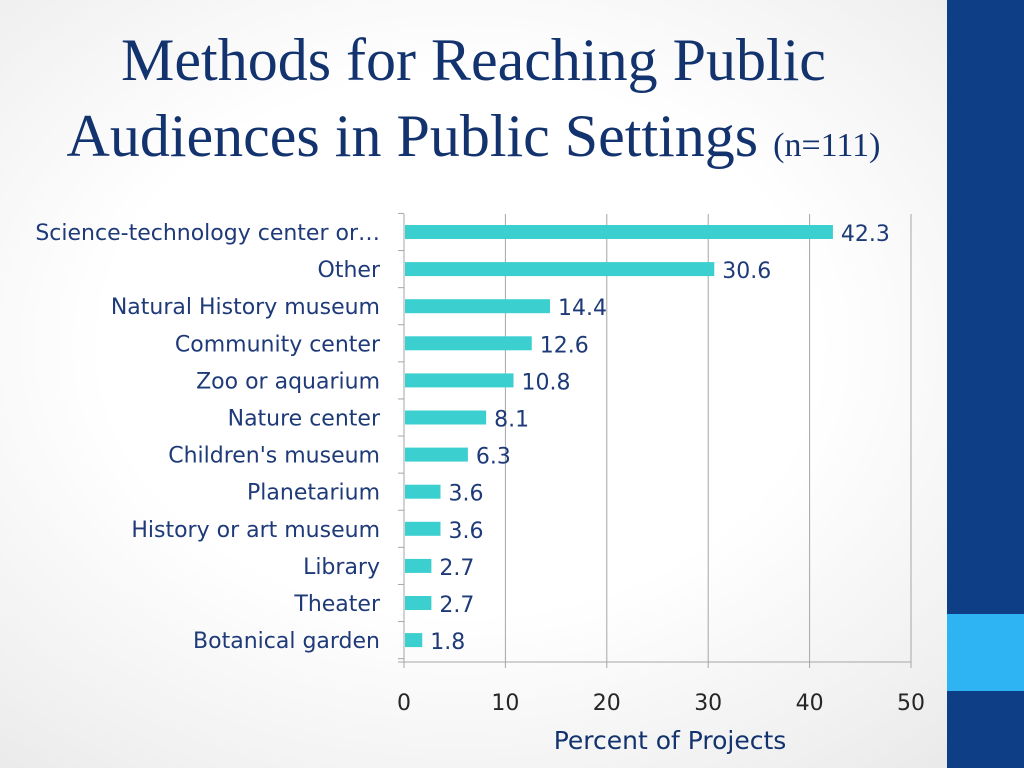 The image size is (1024, 768). I want to click on x-tick-label: 30, so click(708, 703).